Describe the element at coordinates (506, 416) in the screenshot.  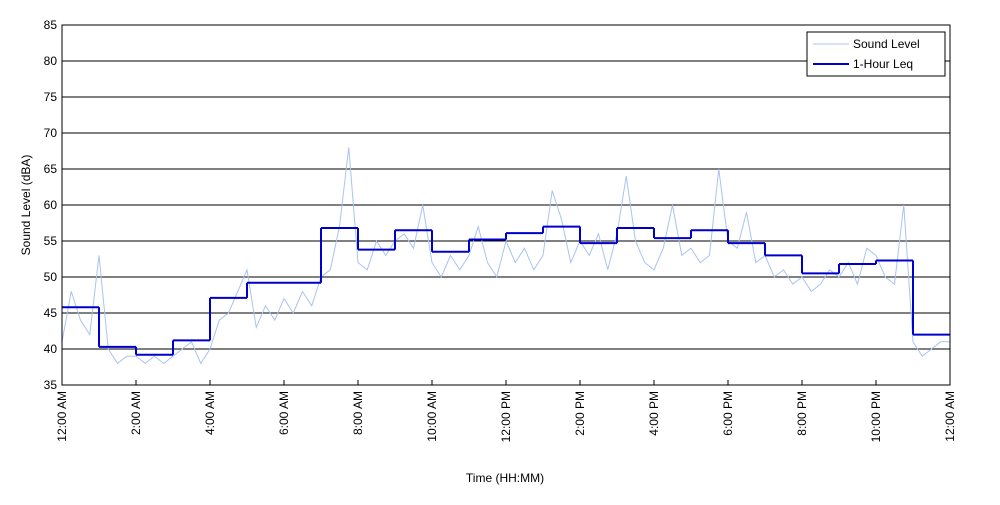
I see `x-tick-label: 12:00 PM` at that location.